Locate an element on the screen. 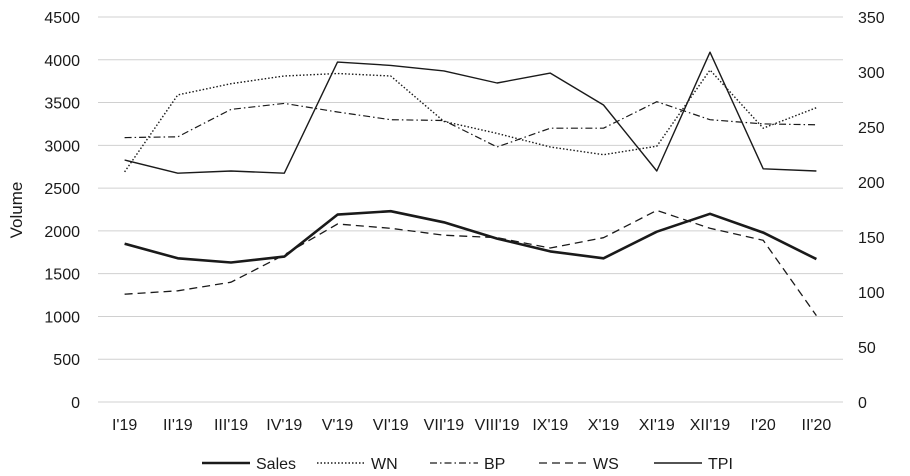 Image resolution: width=910 pixels, height=476 pixels. x-tick-label: V'19 is located at coordinates (338, 425).